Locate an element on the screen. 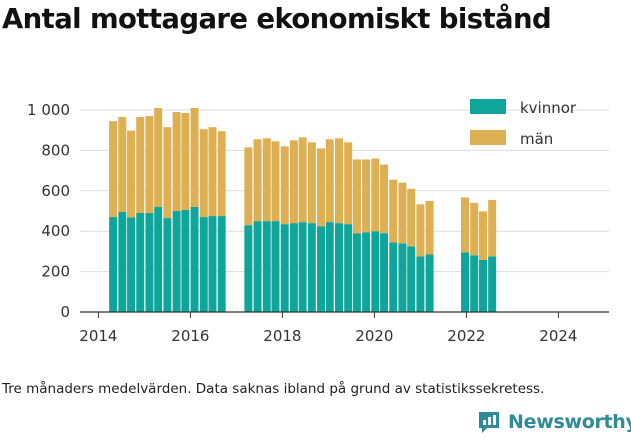 The height and width of the screenshot is (439, 631). brand-logo: Newsworthy is located at coordinates (553, 422).